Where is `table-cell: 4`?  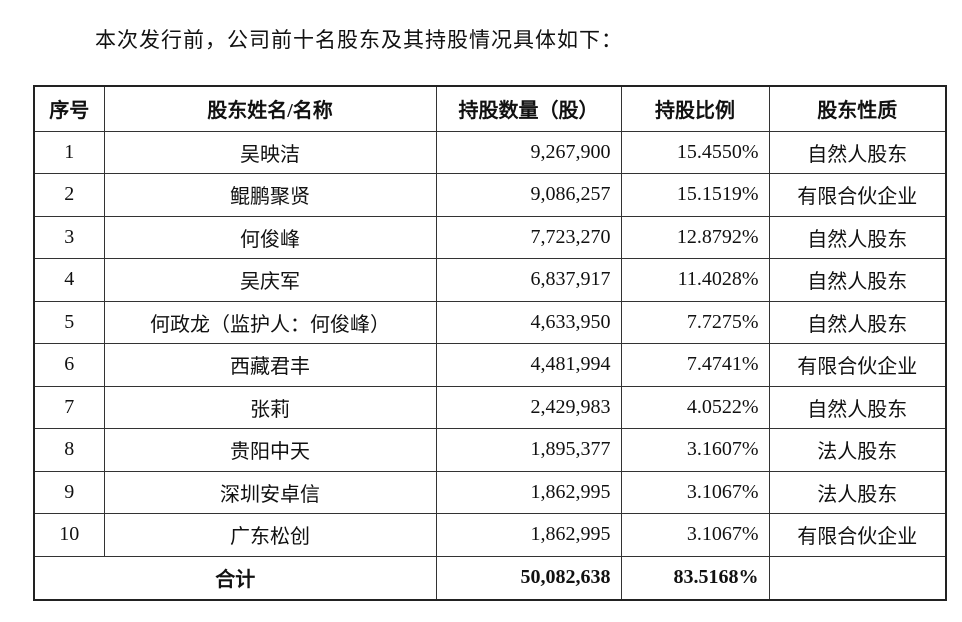 table-cell: 4 is located at coordinates (69, 280).